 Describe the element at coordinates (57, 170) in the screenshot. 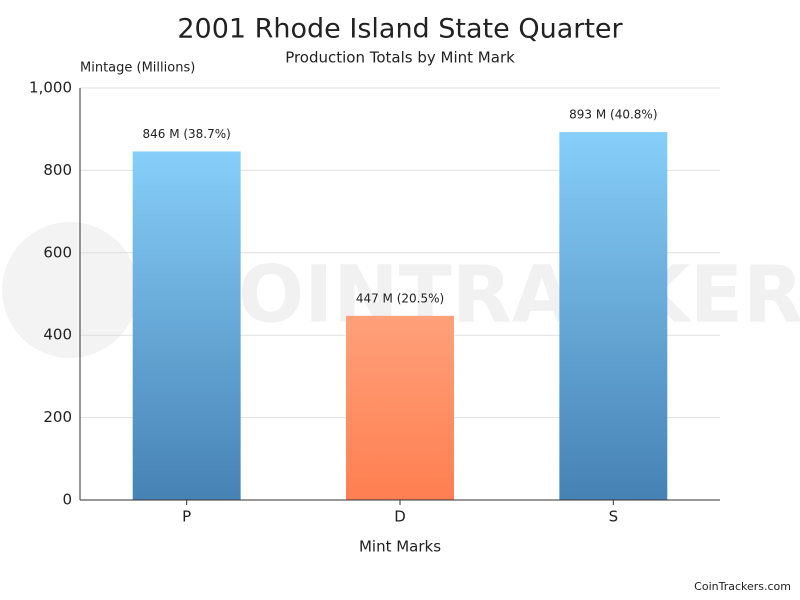

I see `y-tick-label: 800` at that location.